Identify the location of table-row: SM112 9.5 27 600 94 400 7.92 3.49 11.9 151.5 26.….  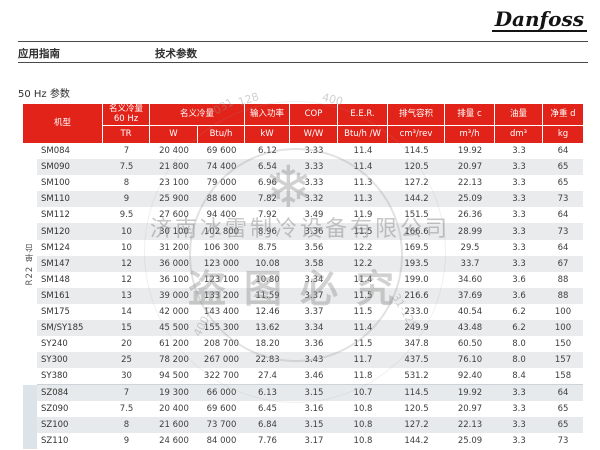
(310, 215).